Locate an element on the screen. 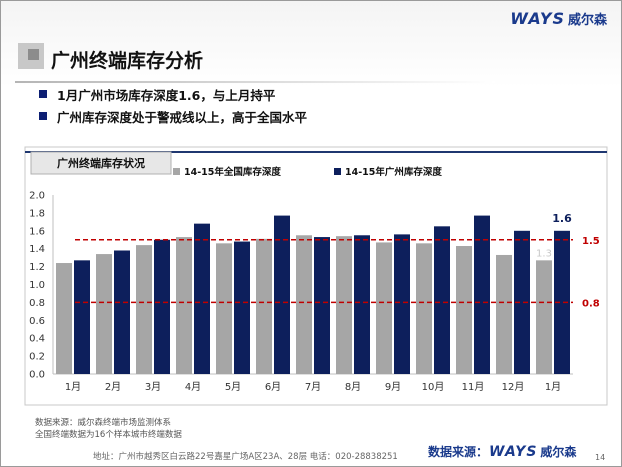 This screenshot has height=467, width=622. source-line: 全国终端数据为16个样本城市终端数据 is located at coordinates (108, 435).